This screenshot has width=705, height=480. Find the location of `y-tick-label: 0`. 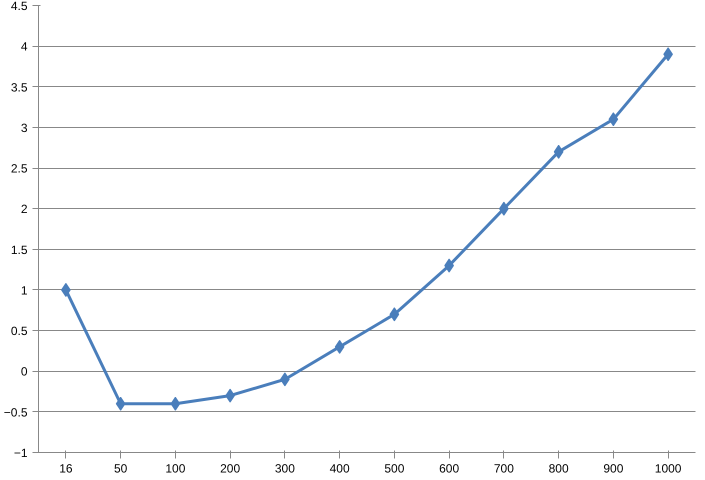

y-tick-label: 0 is located at coordinates (24, 371).